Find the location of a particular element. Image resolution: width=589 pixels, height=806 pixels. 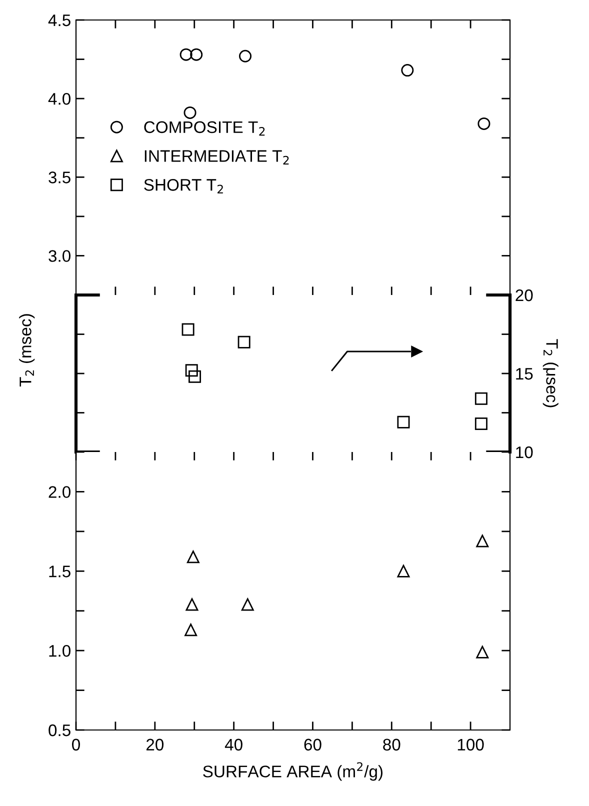

y-tick-label: 4.0 is located at coordinates (59, 98).